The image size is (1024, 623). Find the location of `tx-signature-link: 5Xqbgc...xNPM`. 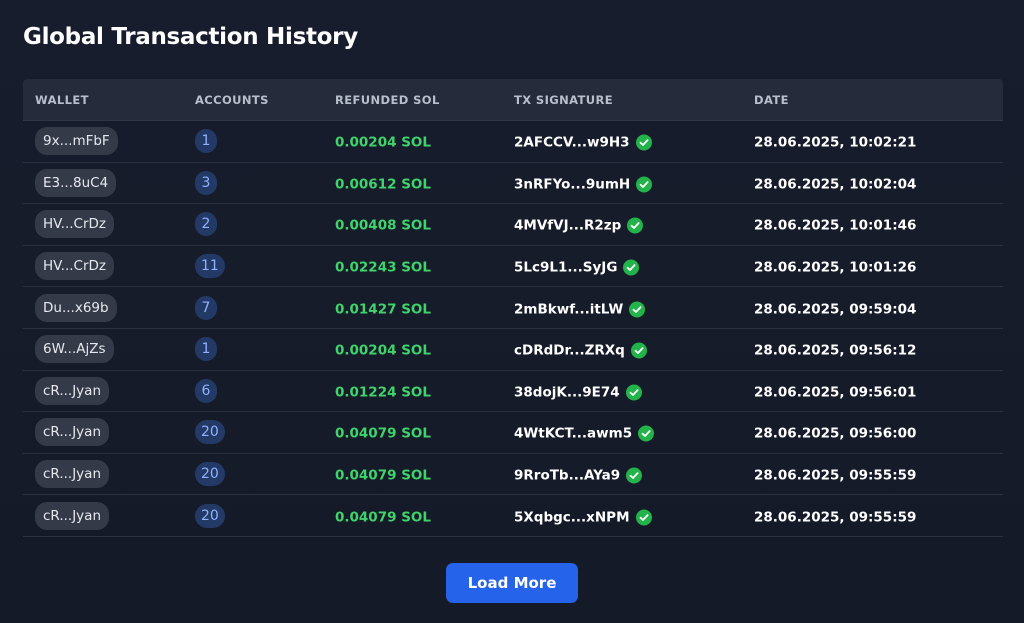

tx-signature-link: 5Xqbgc...xNPM is located at coordinates (583, 517).